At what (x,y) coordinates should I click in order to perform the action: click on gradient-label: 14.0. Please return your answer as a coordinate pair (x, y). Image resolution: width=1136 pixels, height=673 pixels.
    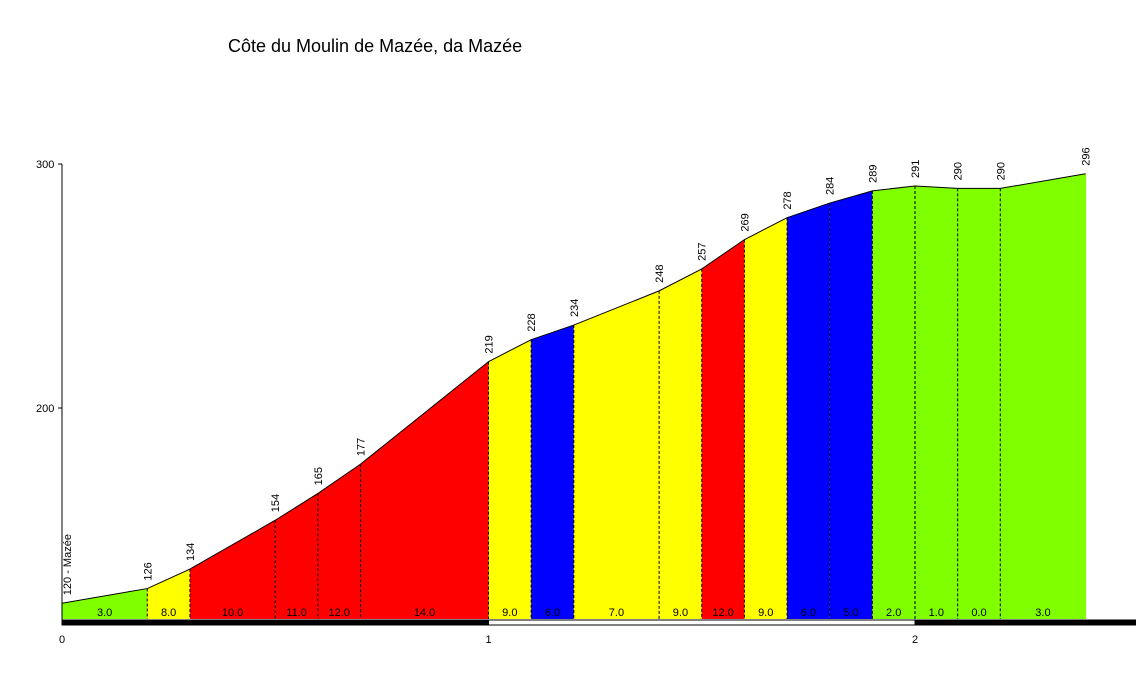
    Looking at the image, I should click on (424, 613).